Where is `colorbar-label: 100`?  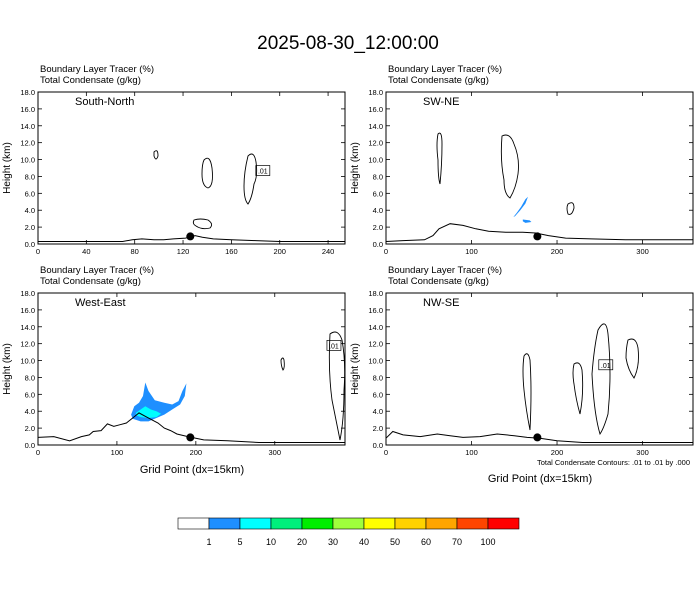 colorbar-label: 100 is located at coordinates (487, 542).